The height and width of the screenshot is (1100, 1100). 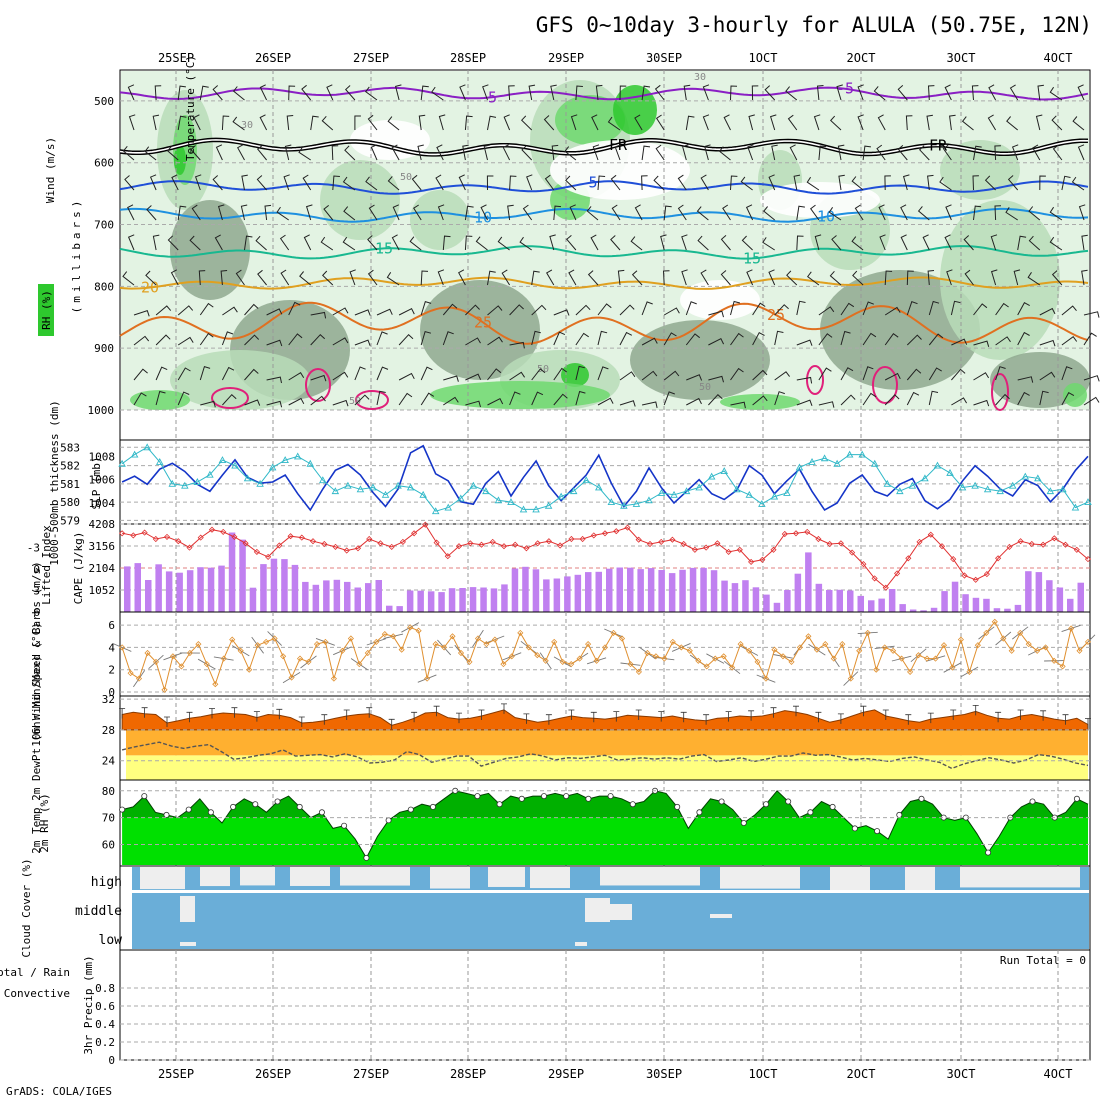 What do you see at coordinates (37, 993) in the screenshot?
I see `precip-convective-label: Convective` at bounding box center [37, 993].